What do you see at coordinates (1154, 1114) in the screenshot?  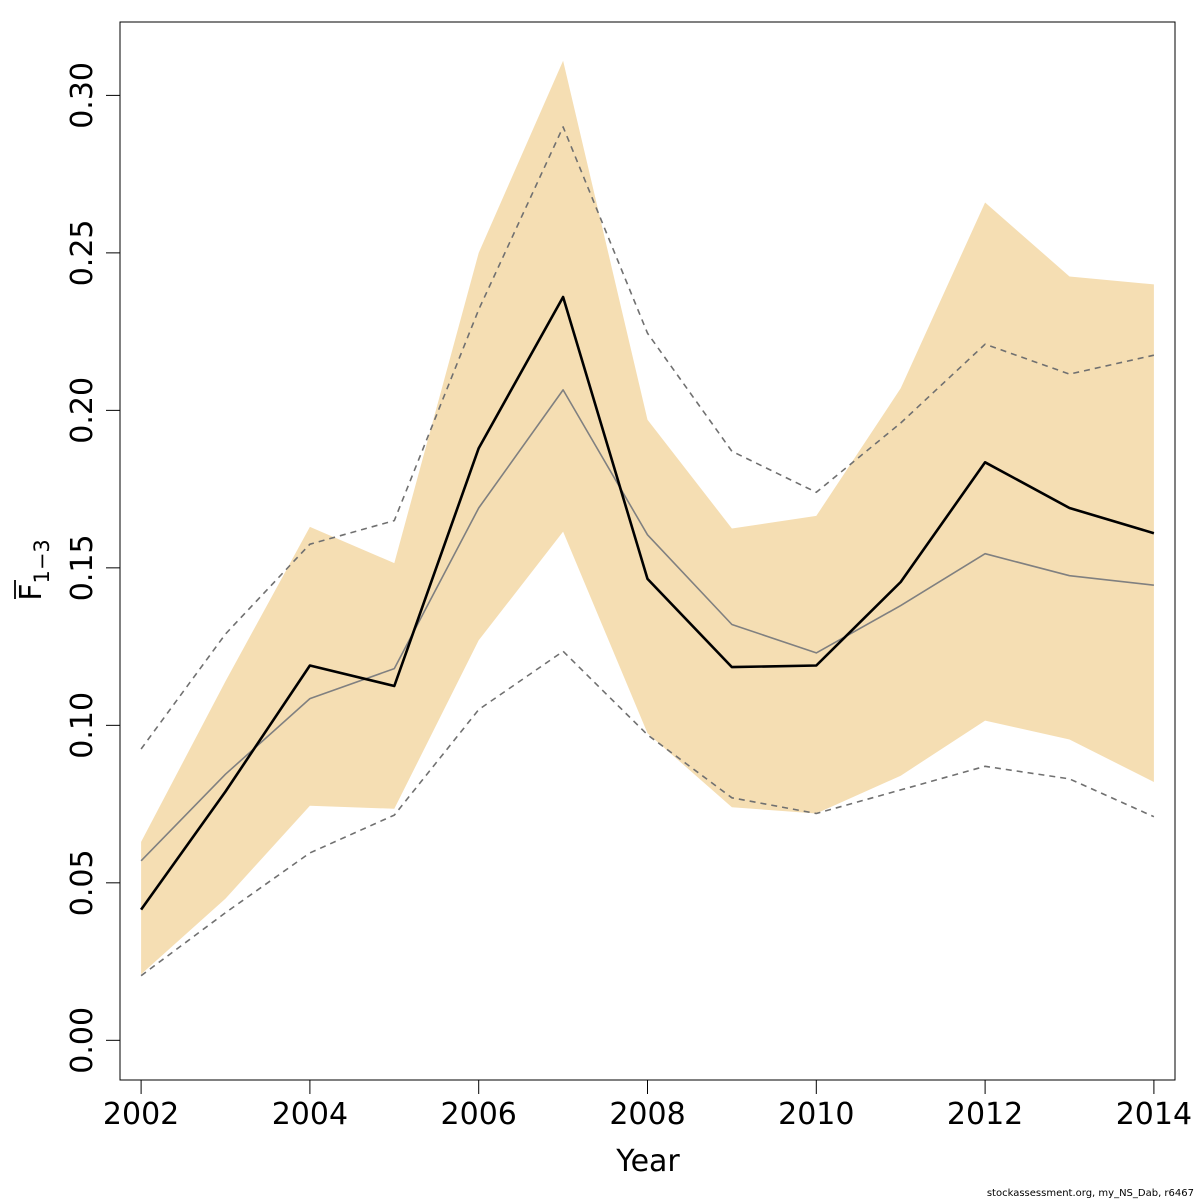 I see `x-tick-label: 2014` at bounding box center [1154, 1114].